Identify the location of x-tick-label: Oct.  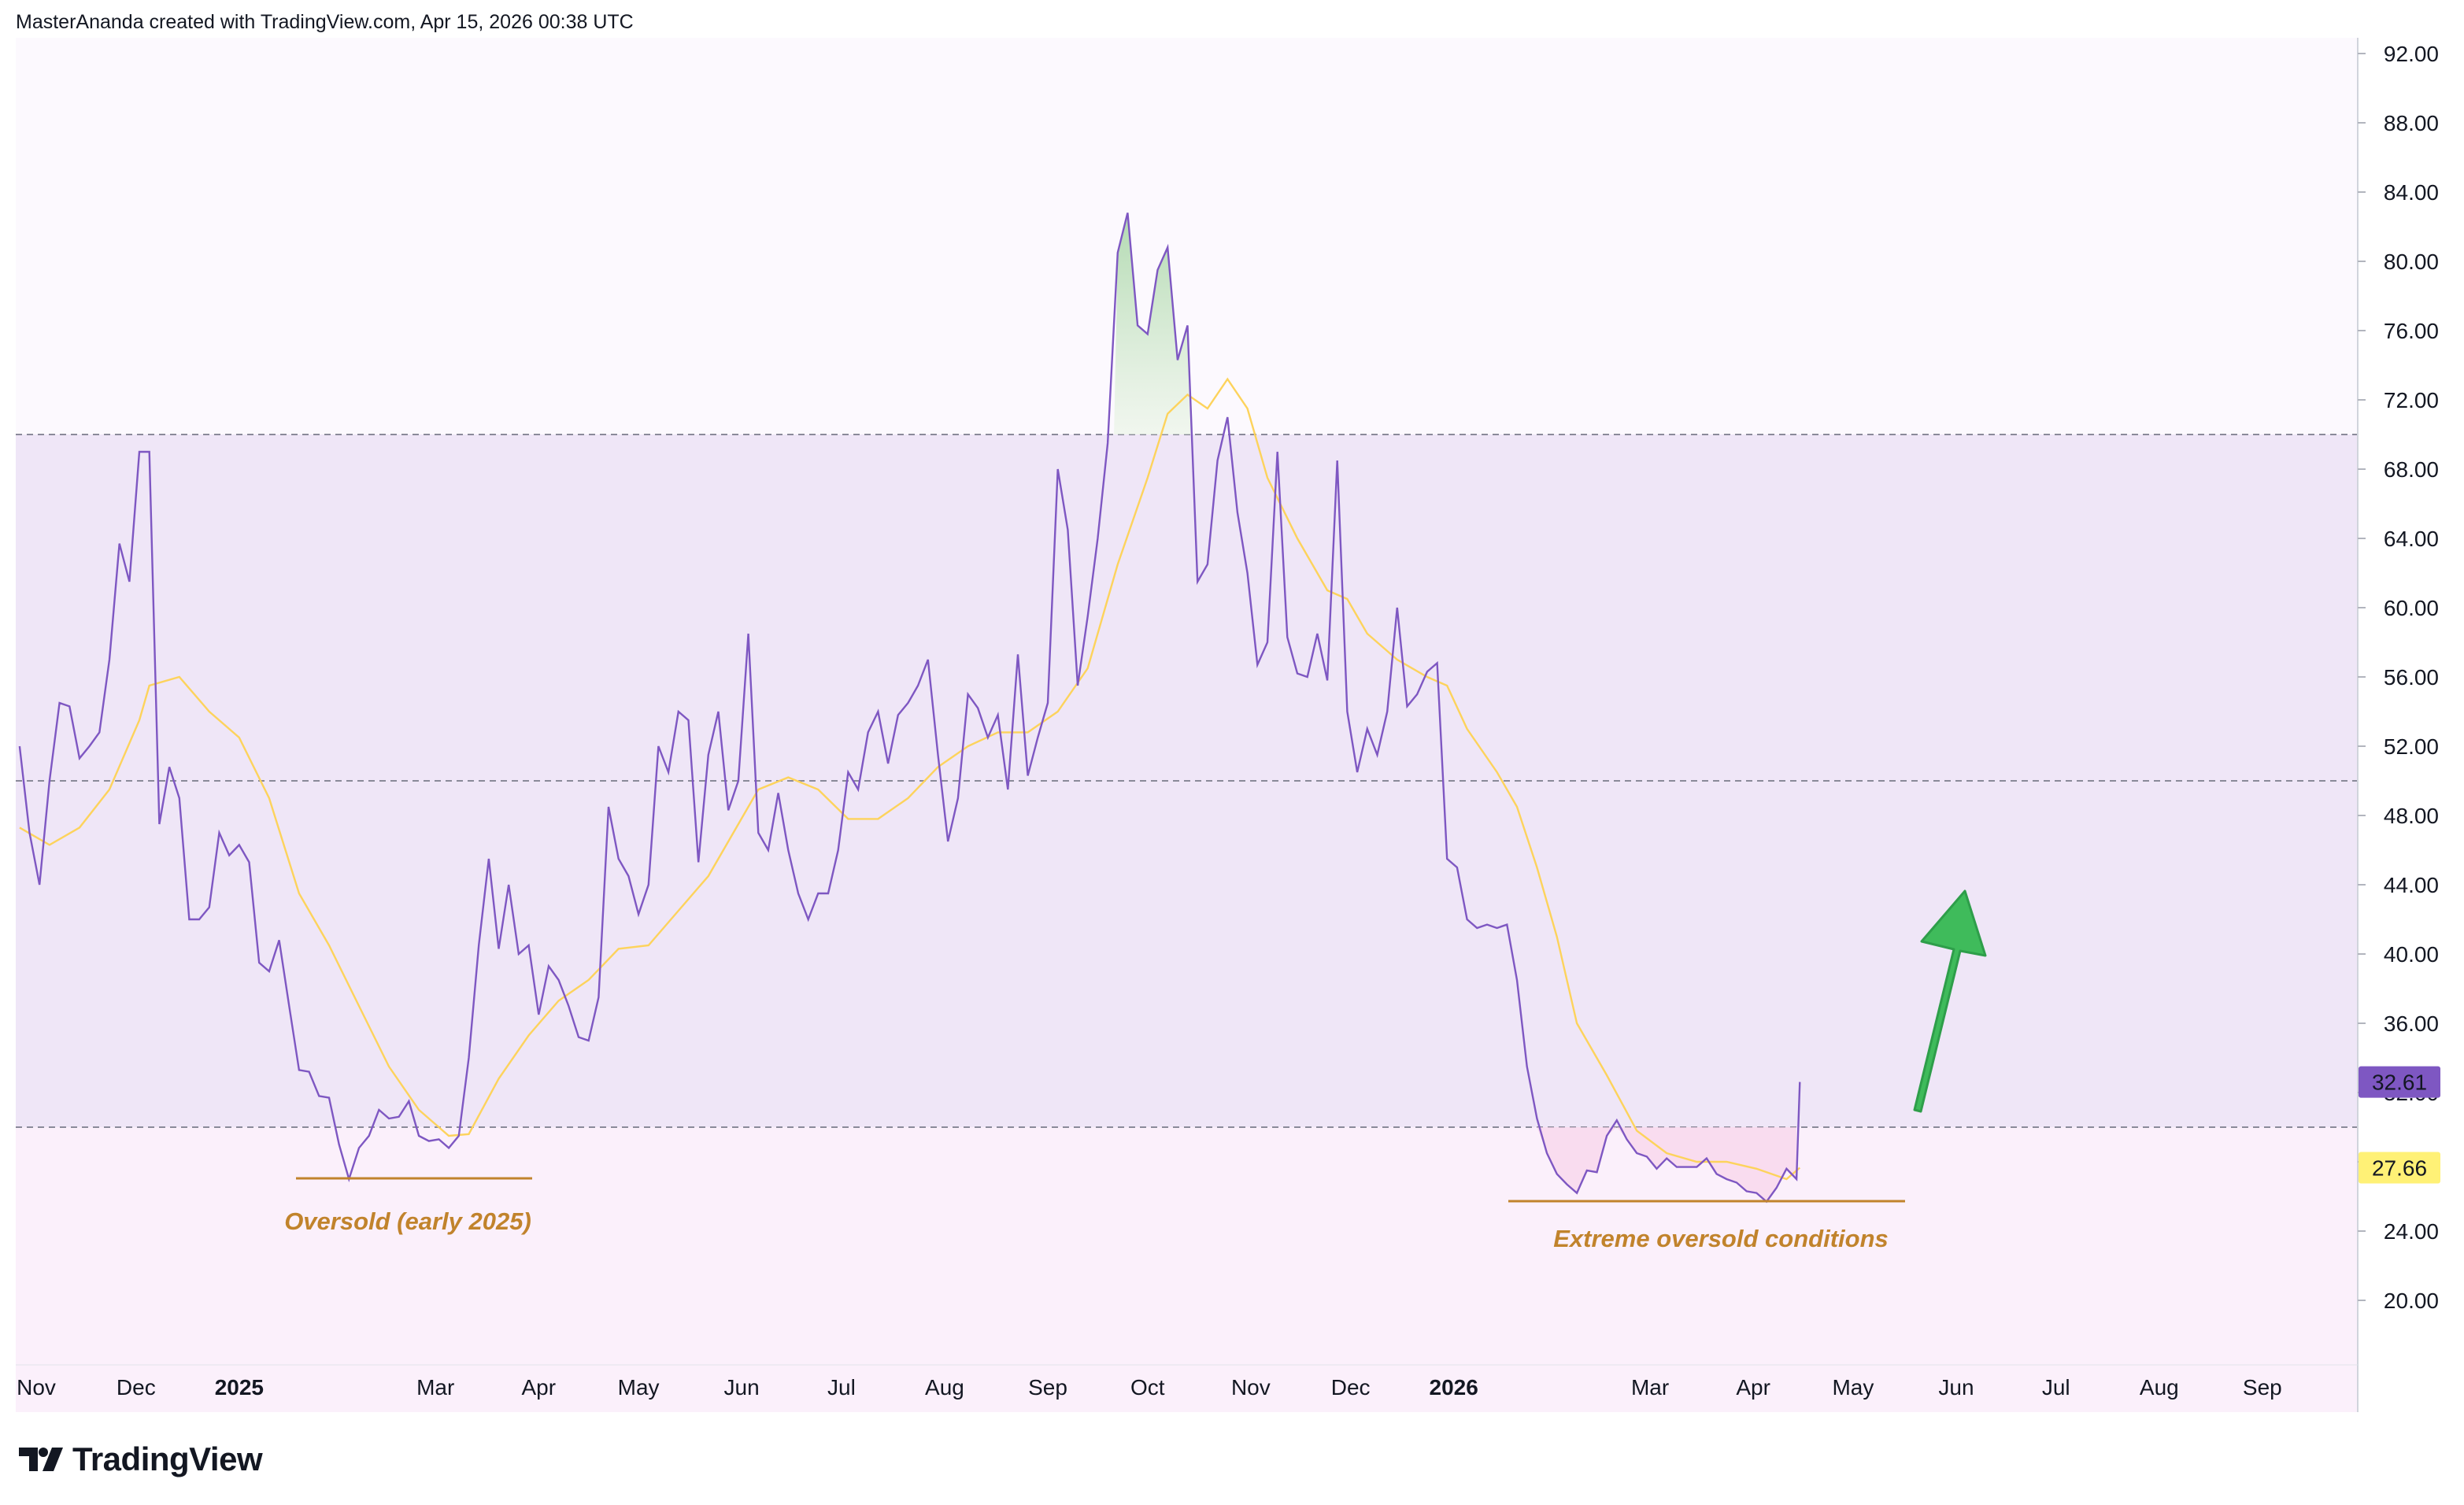
(1147, 1388).